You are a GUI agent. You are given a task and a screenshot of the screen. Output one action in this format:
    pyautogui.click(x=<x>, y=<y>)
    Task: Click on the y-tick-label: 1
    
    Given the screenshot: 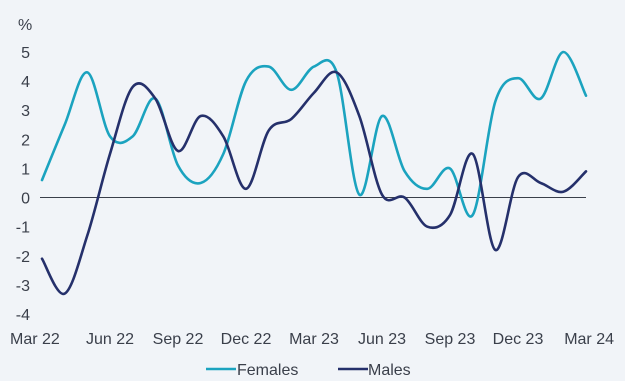 What is the action you would take?
    pyautogui.click(x=25, y=169)
    